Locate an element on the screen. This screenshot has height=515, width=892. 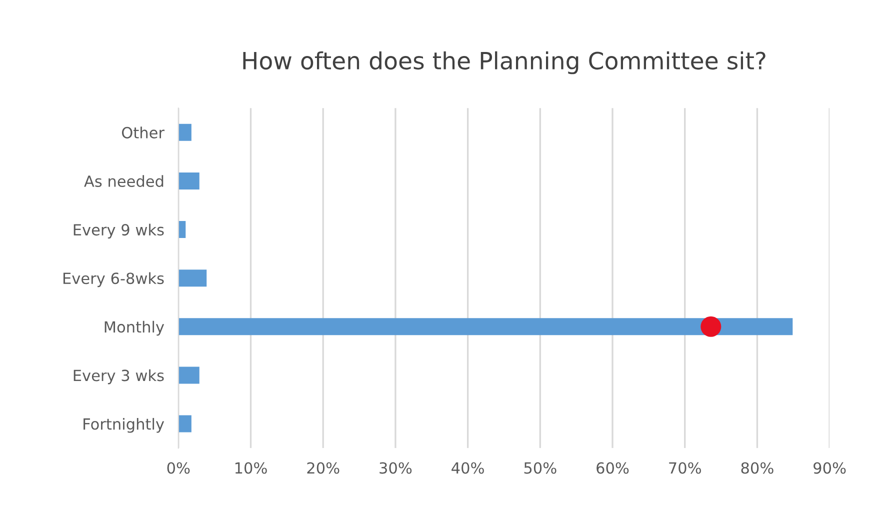
x-tick-label: 40% is located at coordinates (468, 468).